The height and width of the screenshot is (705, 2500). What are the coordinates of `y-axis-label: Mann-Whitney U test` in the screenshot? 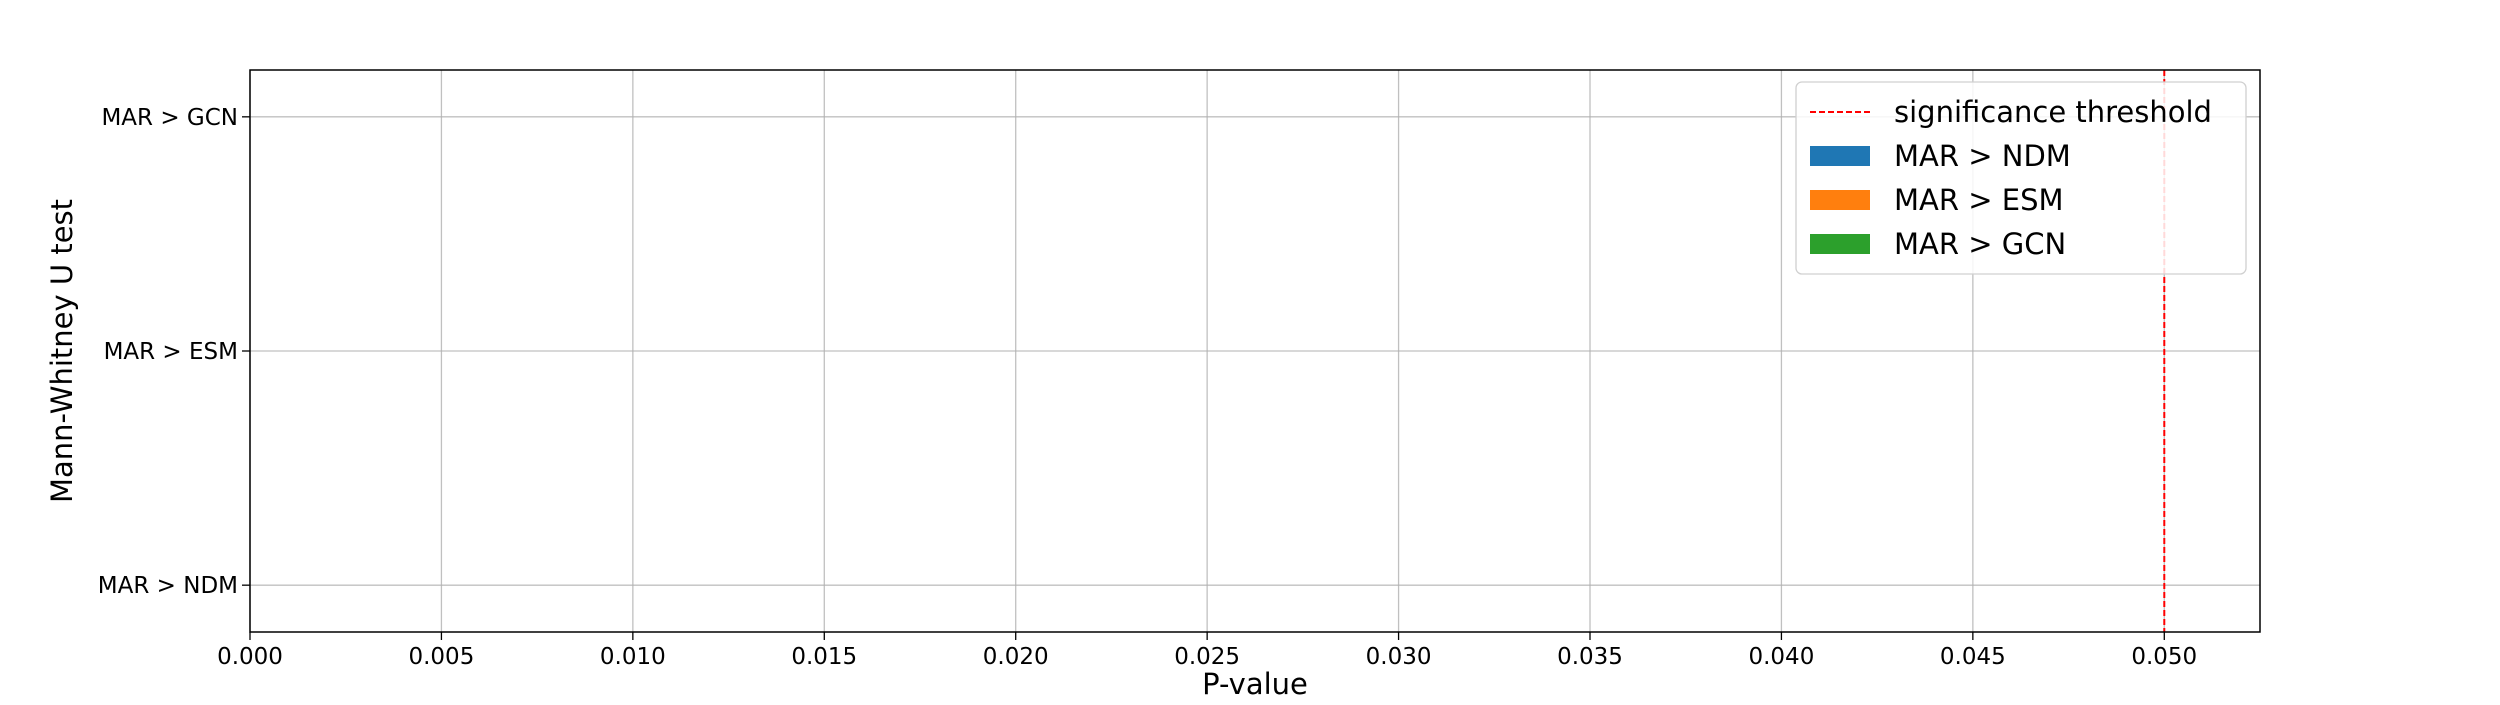 It's located at (62, 351).